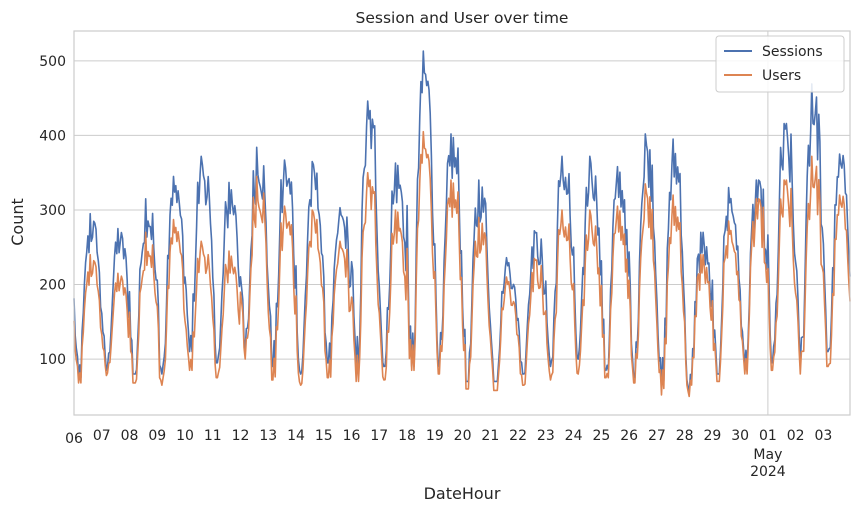 This screenshot has width=859, height=514. I want to click on x-tick-label: 25, so click(601, 436).